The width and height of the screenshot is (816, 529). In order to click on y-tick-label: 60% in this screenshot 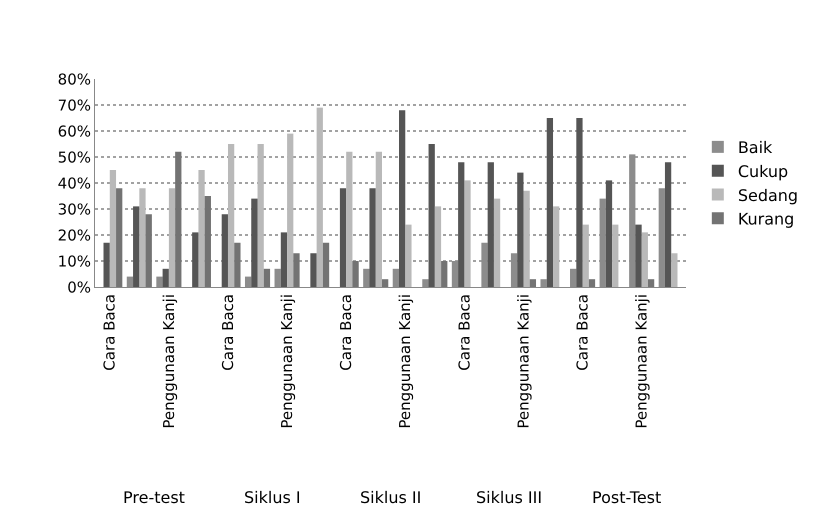, I will do `click(74, 131)`.